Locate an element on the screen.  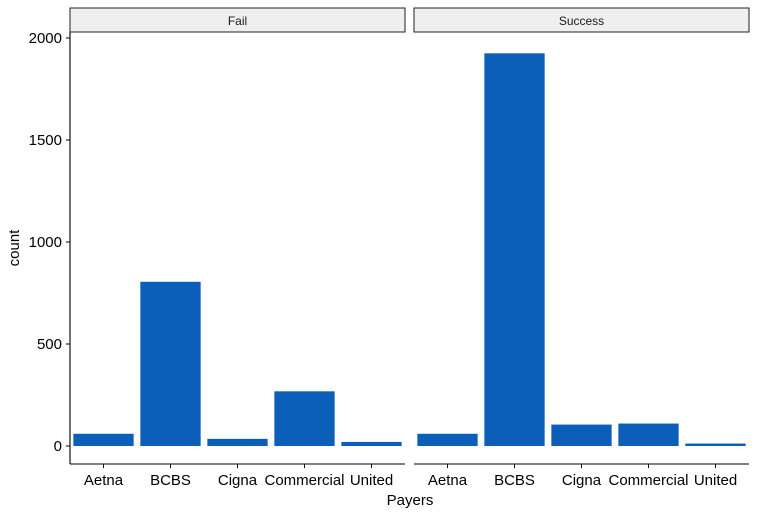
y-axis-title: count is located at coordinates (14, 248).